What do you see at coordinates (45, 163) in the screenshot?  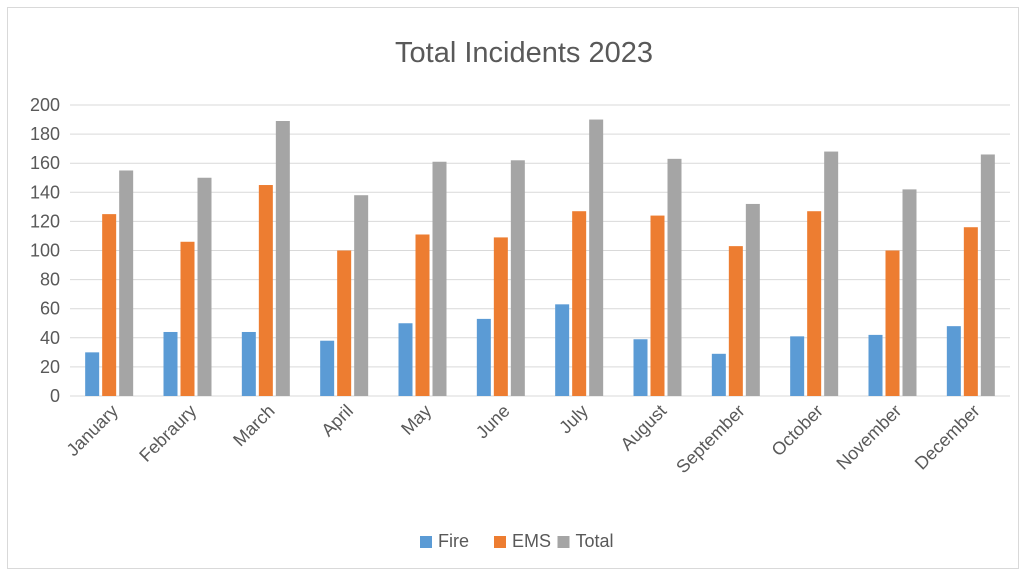 I see `y-tick-label: 160` at bounding box center [45, 163].